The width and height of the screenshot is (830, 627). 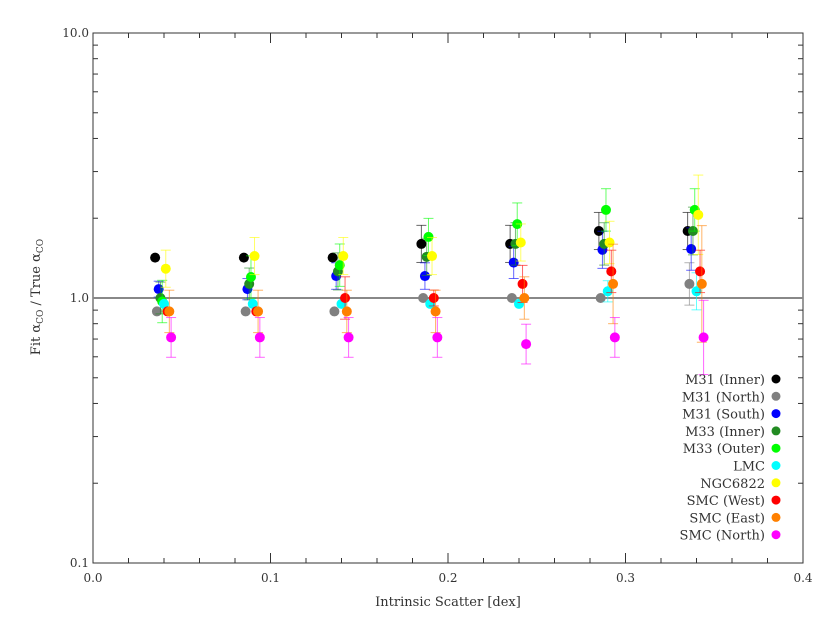 I want to click on x-tick-label: 0.1, so click(x=270, y=578).